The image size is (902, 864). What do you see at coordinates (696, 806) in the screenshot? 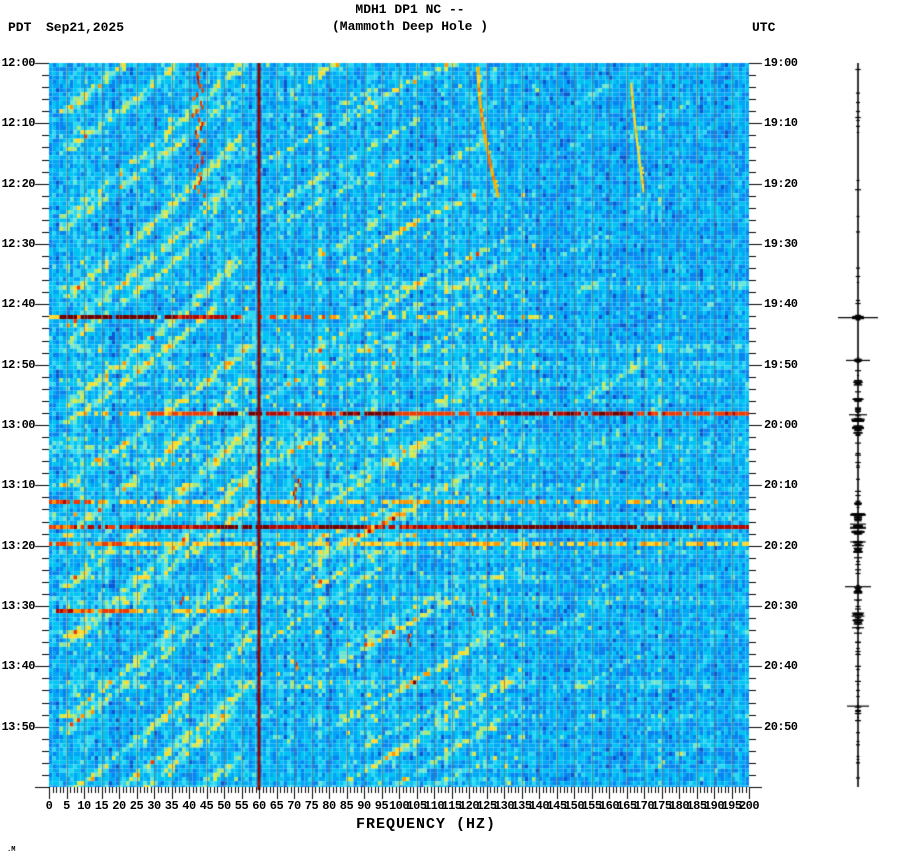
I see `freq-tick-label: 185` at bounding box center [696, 806].